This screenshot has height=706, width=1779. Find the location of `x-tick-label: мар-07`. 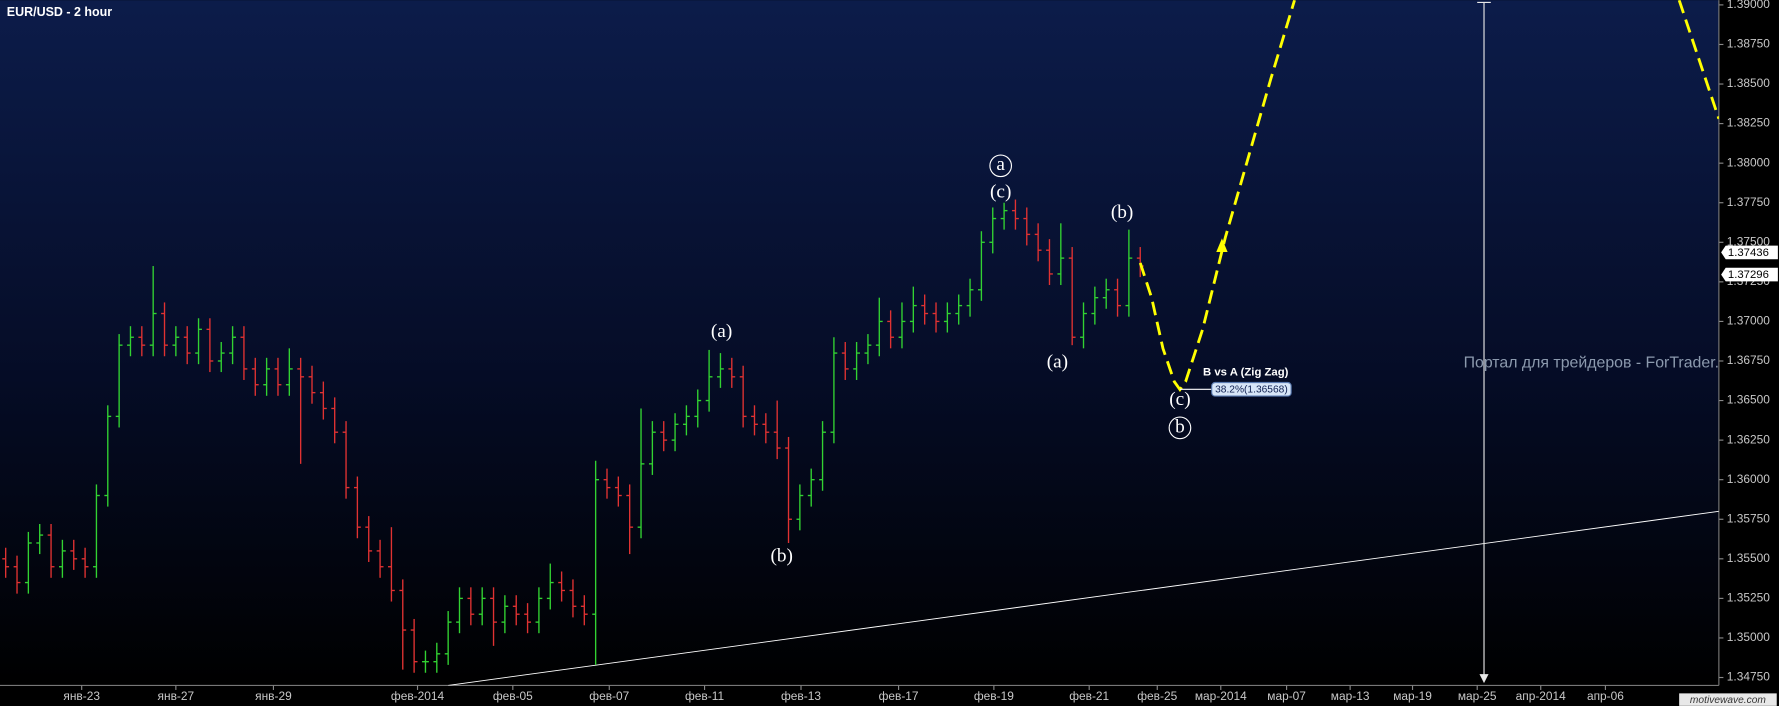

x-tick-label: мар-07 is located at coordinates (1286, 696).